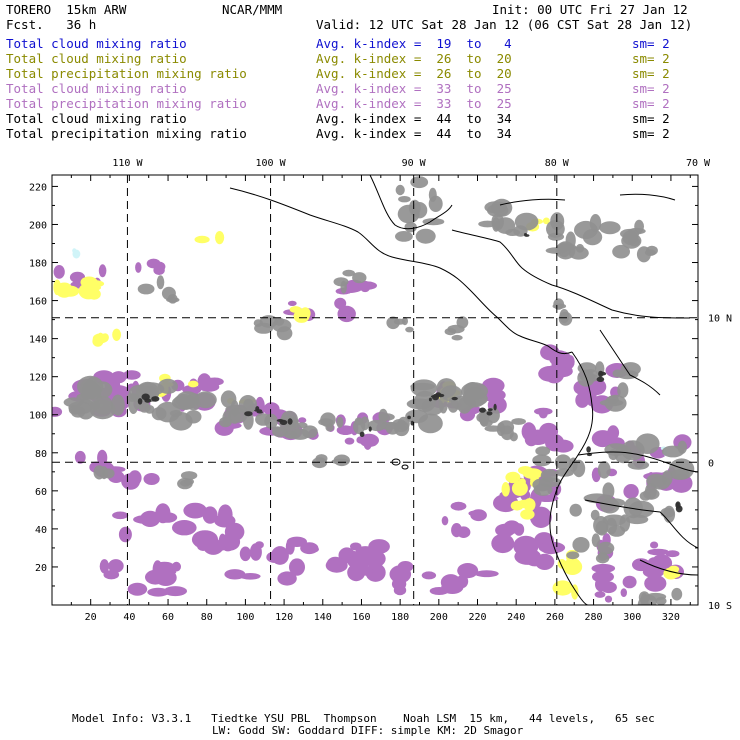 The image size is (740, 740). I want to click on x-tick-label: 260, so click(555, 617).